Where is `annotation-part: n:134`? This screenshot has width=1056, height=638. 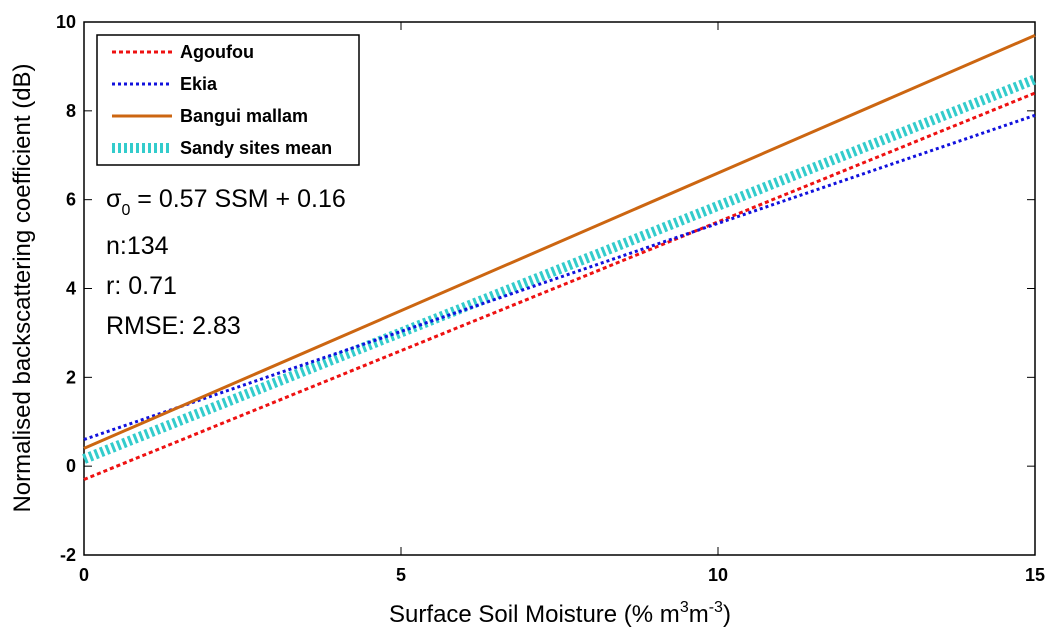 annotation-part: n:134 is located at coordinates (137, 246).